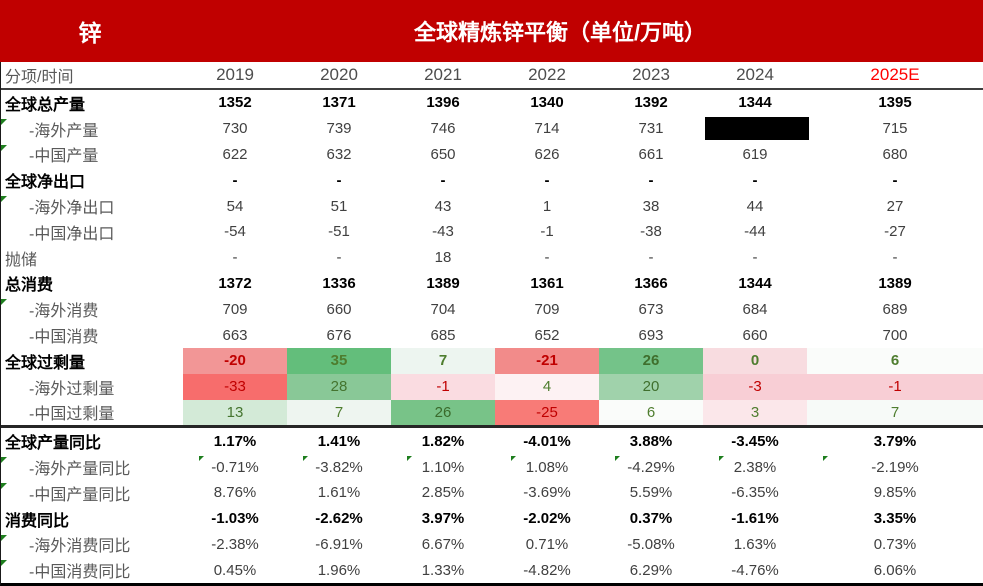  Describe the element at coordinates (492, 129) in the screenshot. I see `table-row-1: -海外产量 730 739 746 714 731 715` at that location.